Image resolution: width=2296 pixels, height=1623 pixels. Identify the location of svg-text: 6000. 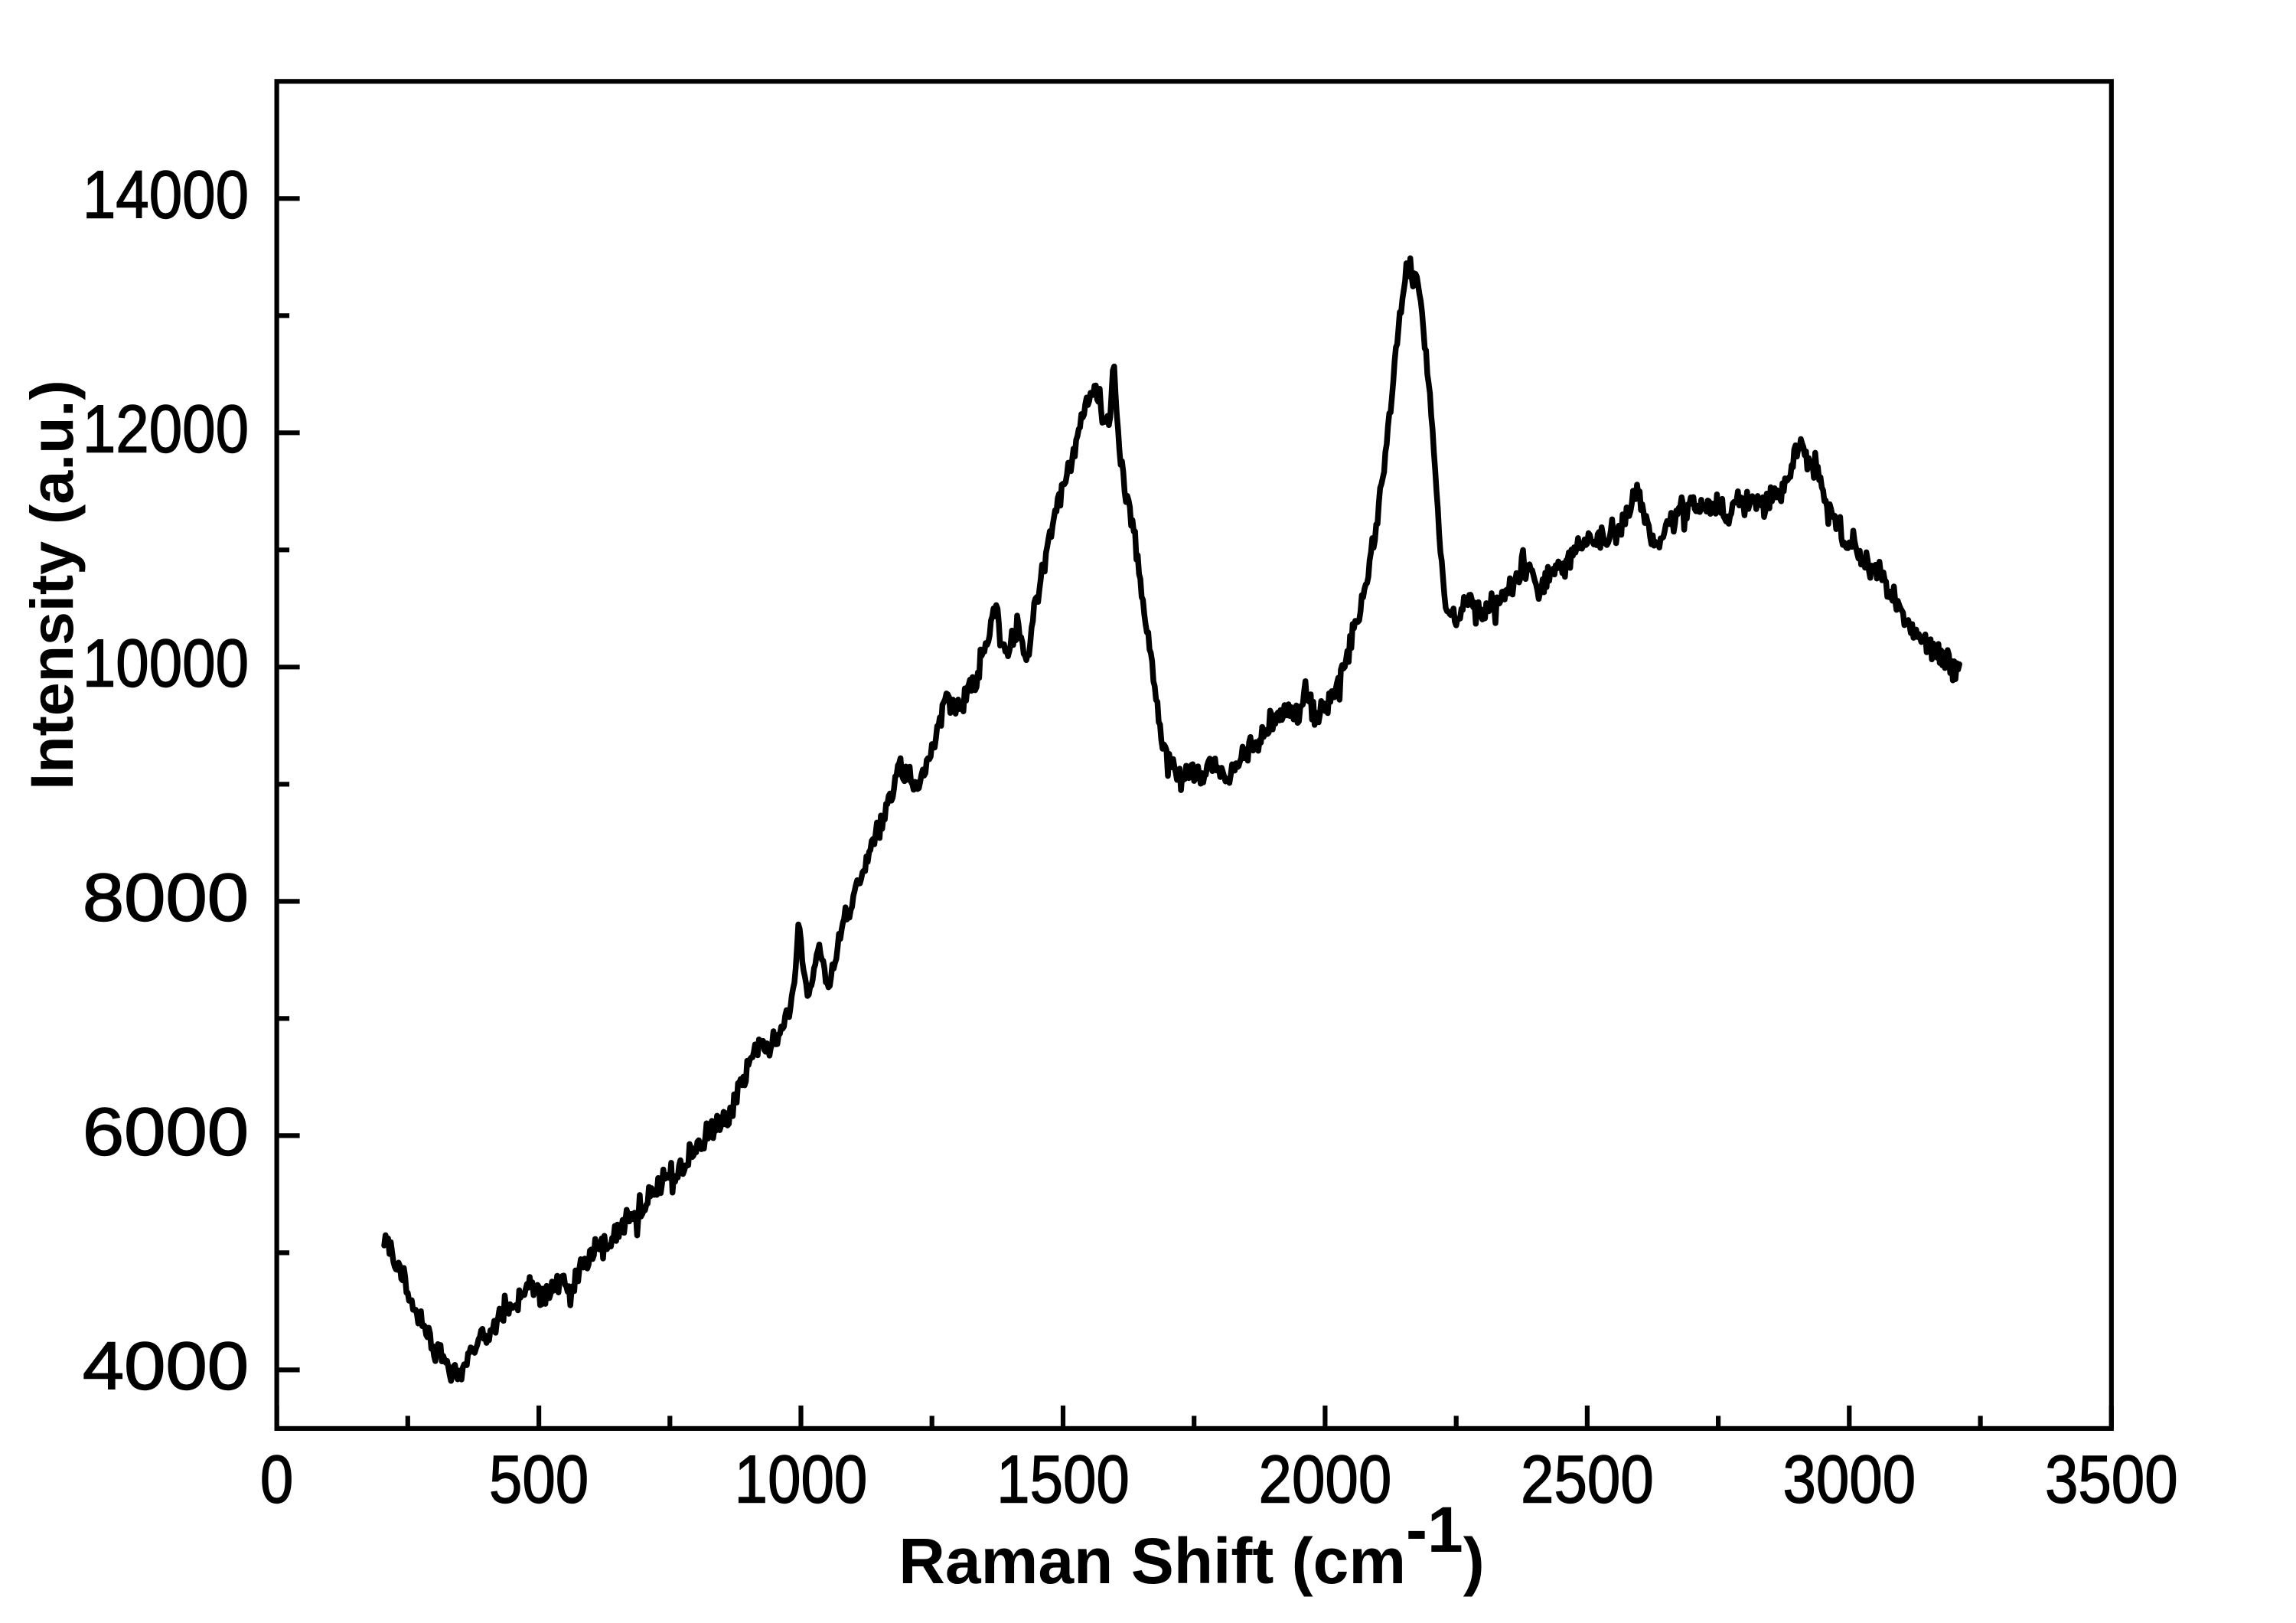
(166, 1131).